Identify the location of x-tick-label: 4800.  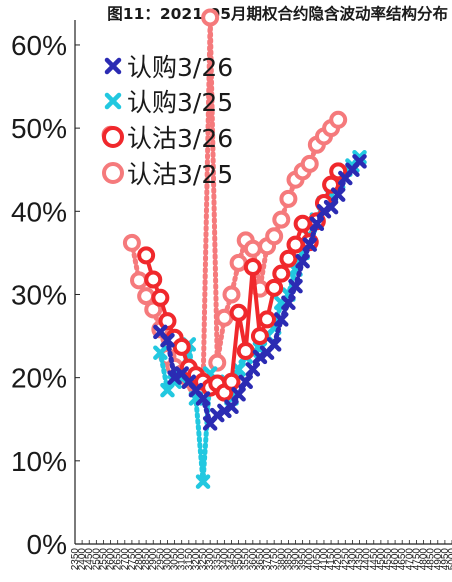
(424, 559).